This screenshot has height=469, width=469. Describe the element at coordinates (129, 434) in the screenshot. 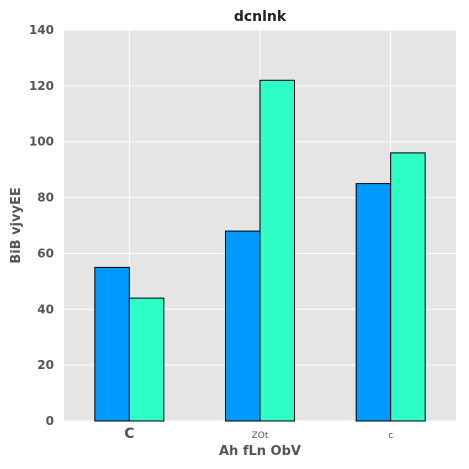

I see `x-tick-label: C` at that location.